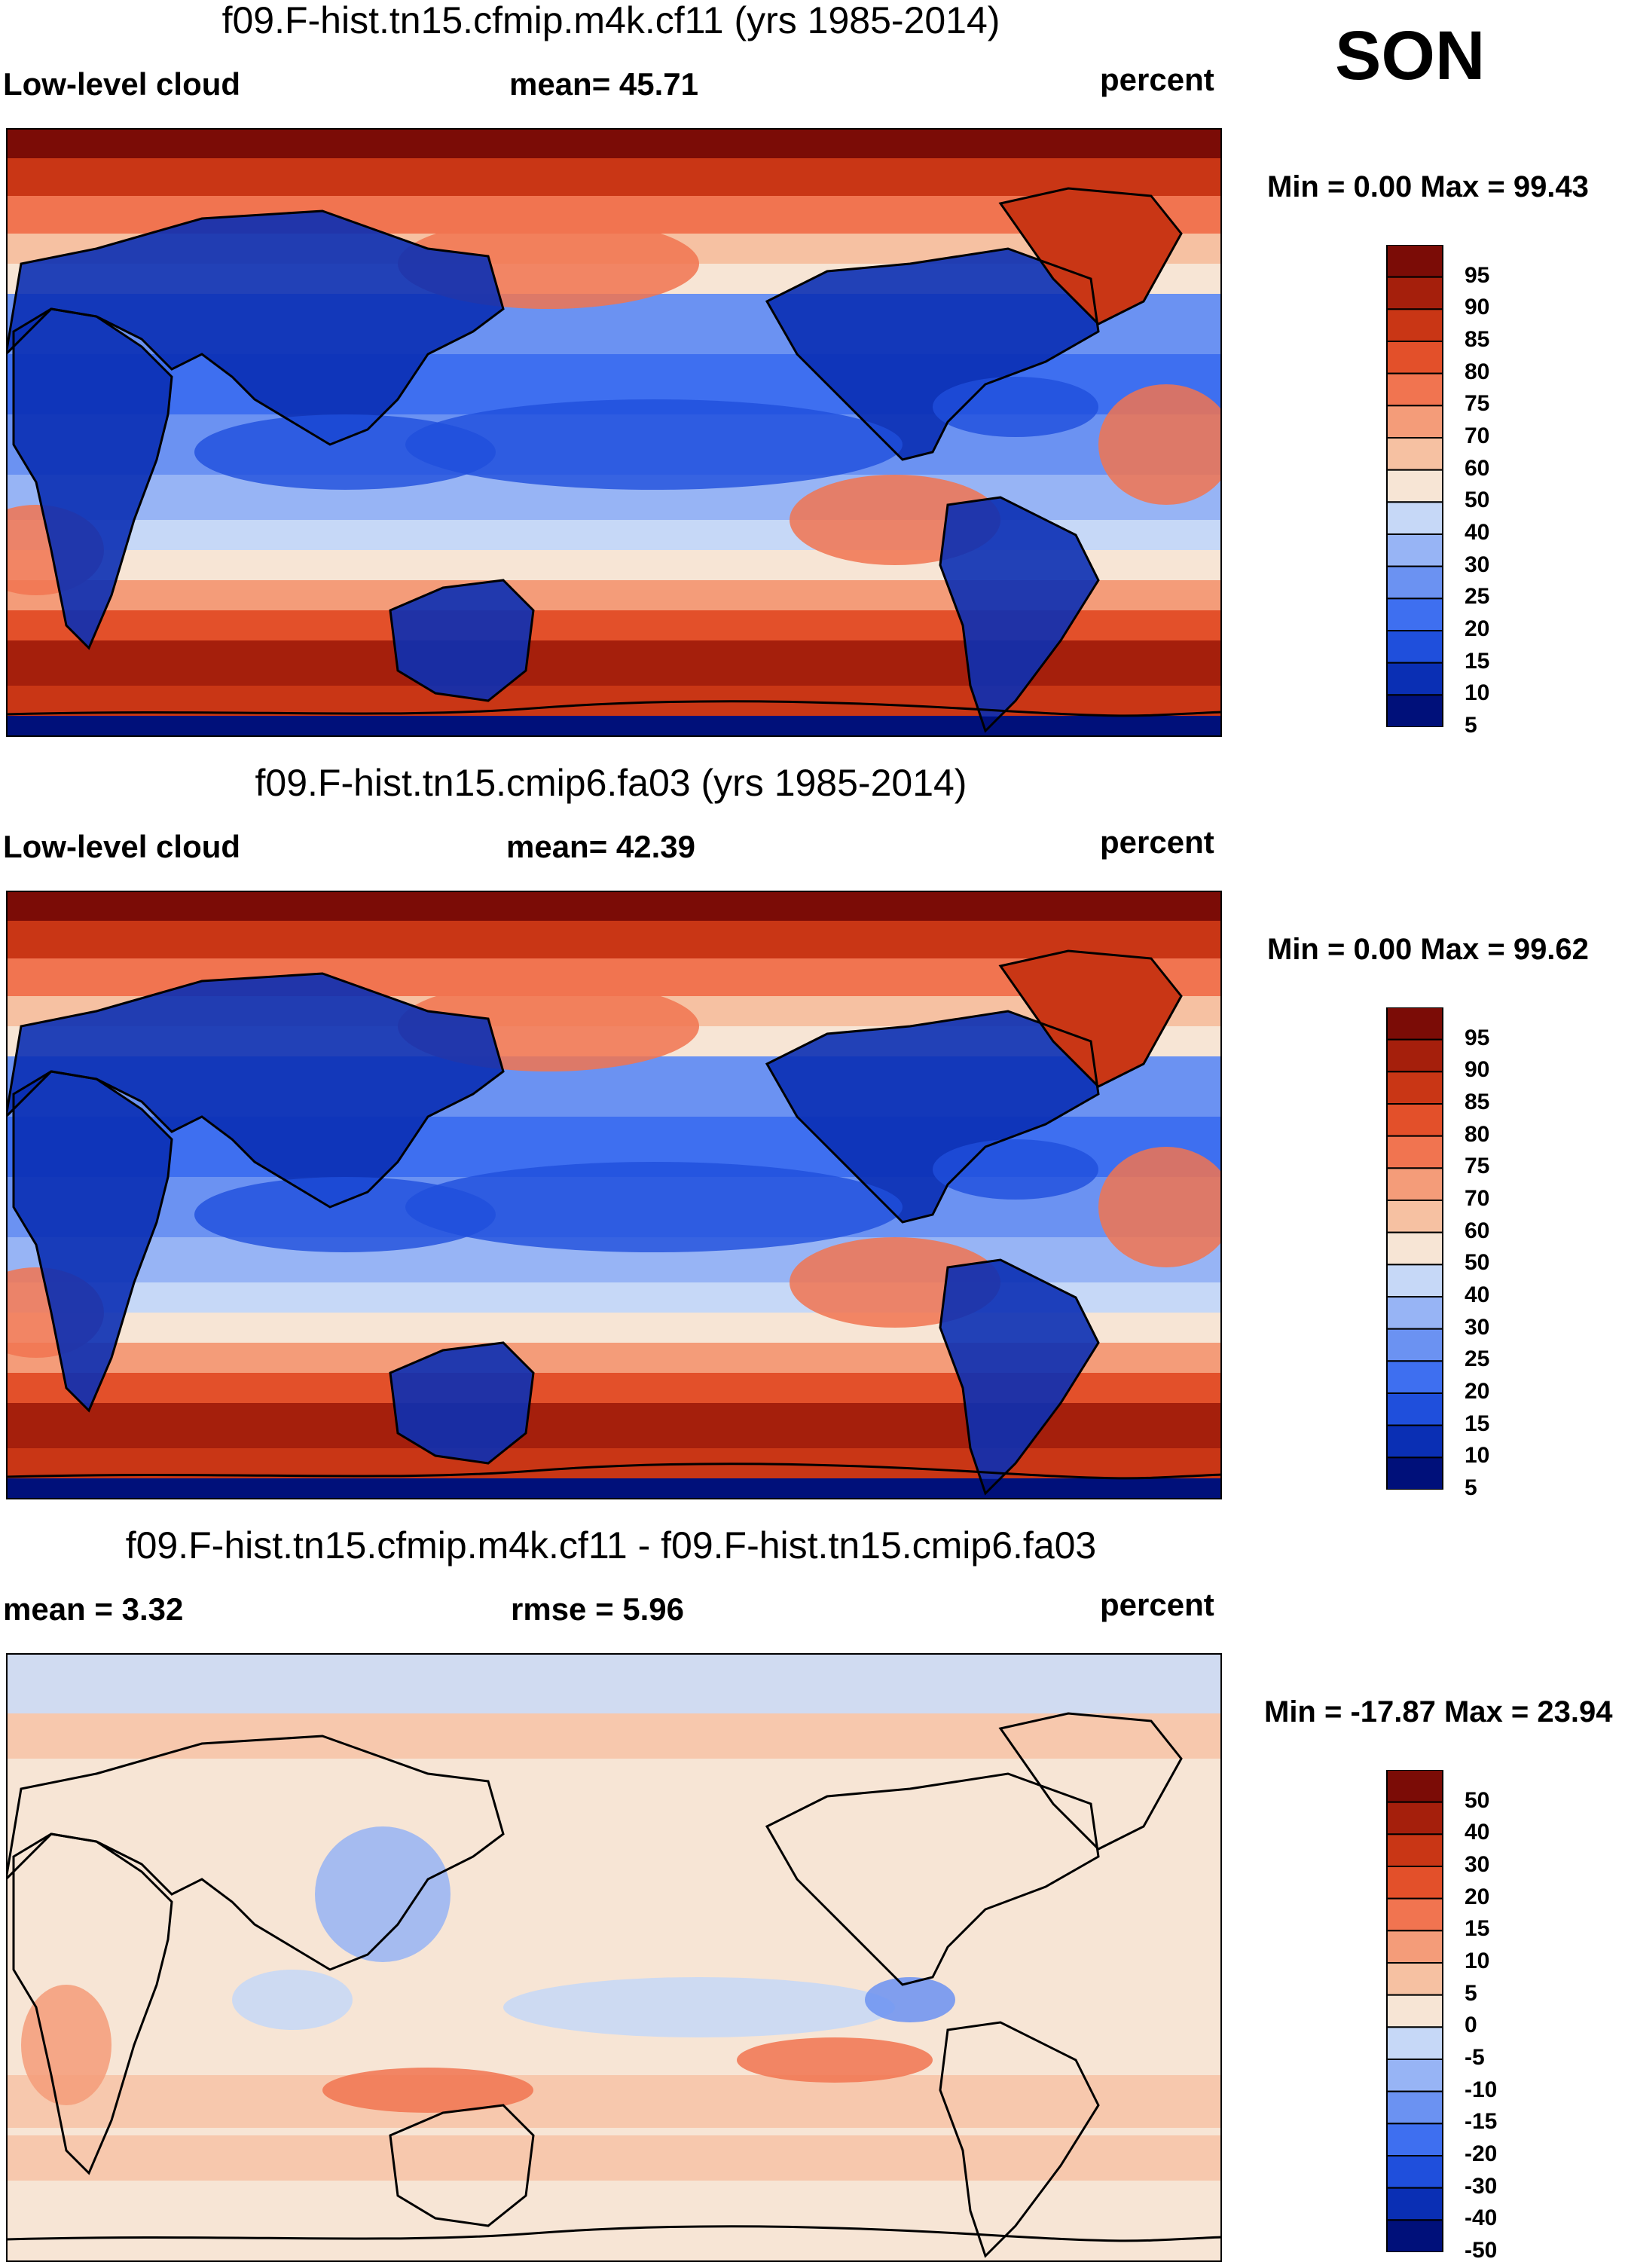 Image resolution: width=1625 pixels, height=2268 pixels. What do you see at coordinates (1428, 186) in the screenshot?
I see `panel-1-minmax: Min = 0.00 Max = 99.43` at bounding box center [1428, 186].